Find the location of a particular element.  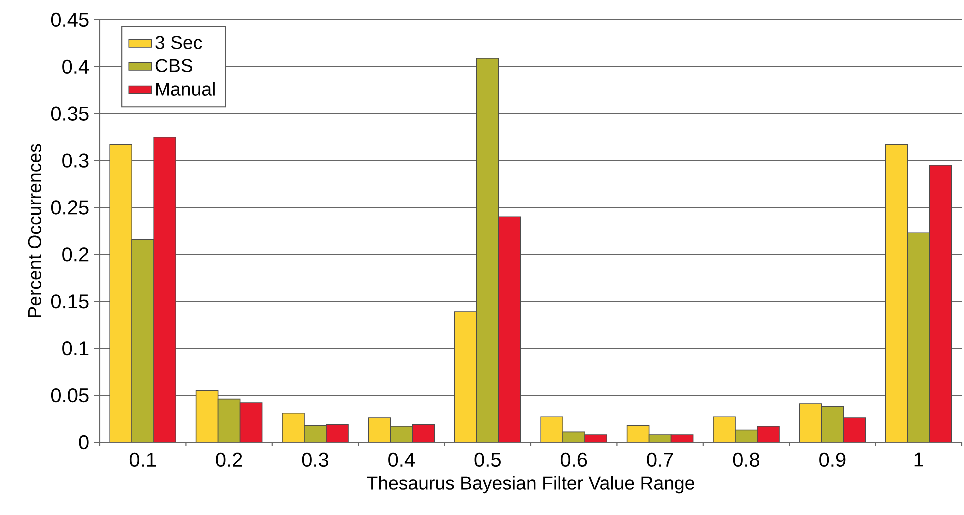

legend-label: CBS is located at coordinates (174, 65).